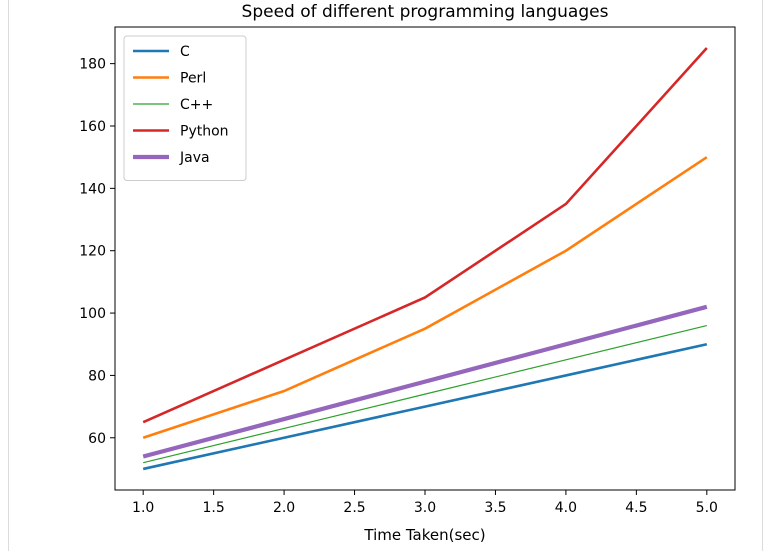  I want to click on legend-label: Python, so click(204, 132).